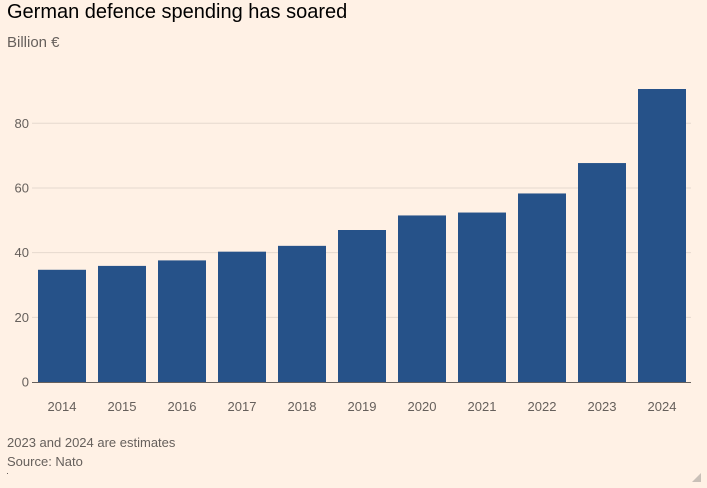 This screenshot has height=488, width=707. Describe the element at coordinates (542, 406) in the screenshot. I see `x-tick-label: 2022` at that location.